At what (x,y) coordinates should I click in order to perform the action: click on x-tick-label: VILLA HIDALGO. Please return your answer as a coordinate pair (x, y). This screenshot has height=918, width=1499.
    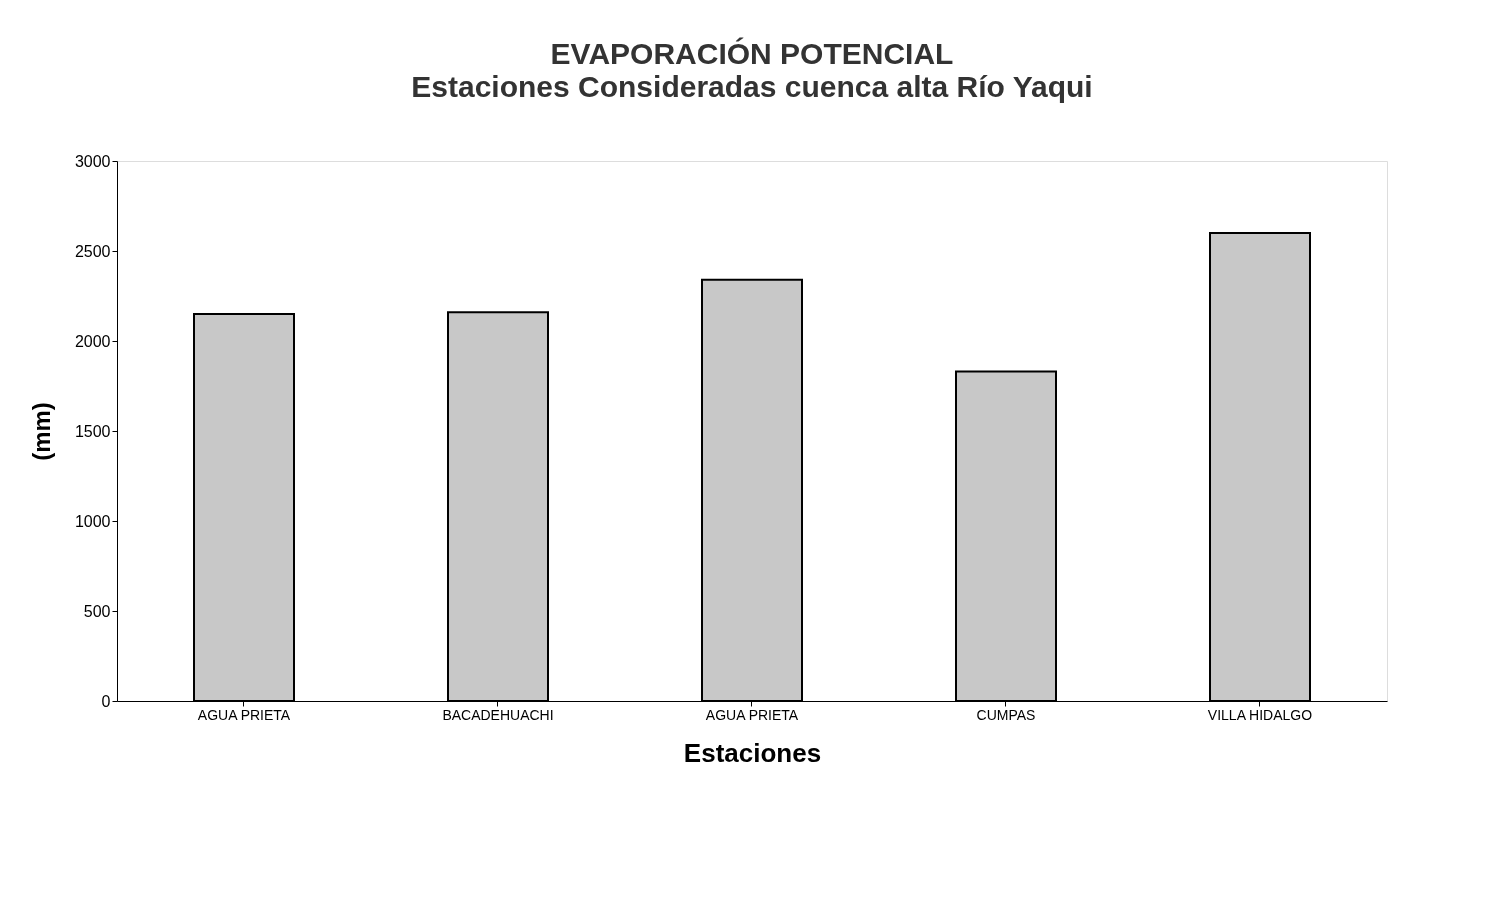
    Looking at the image, I should click on (1260, 714).